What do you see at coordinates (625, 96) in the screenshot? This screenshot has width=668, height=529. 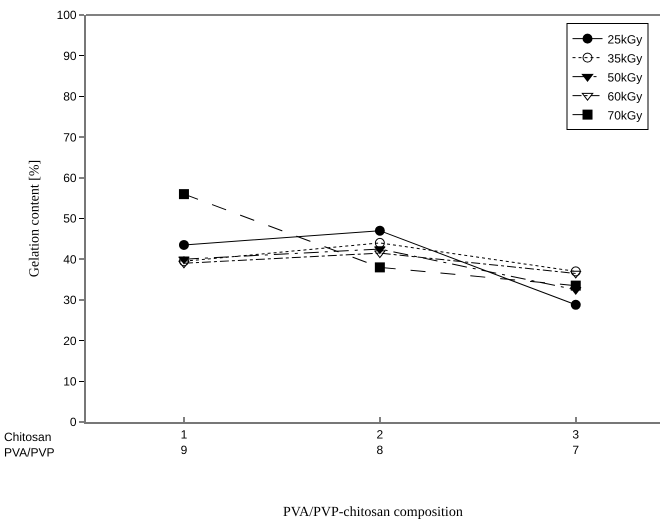 I see `legend-label: 60kGy` at bounding box center [625, 96].